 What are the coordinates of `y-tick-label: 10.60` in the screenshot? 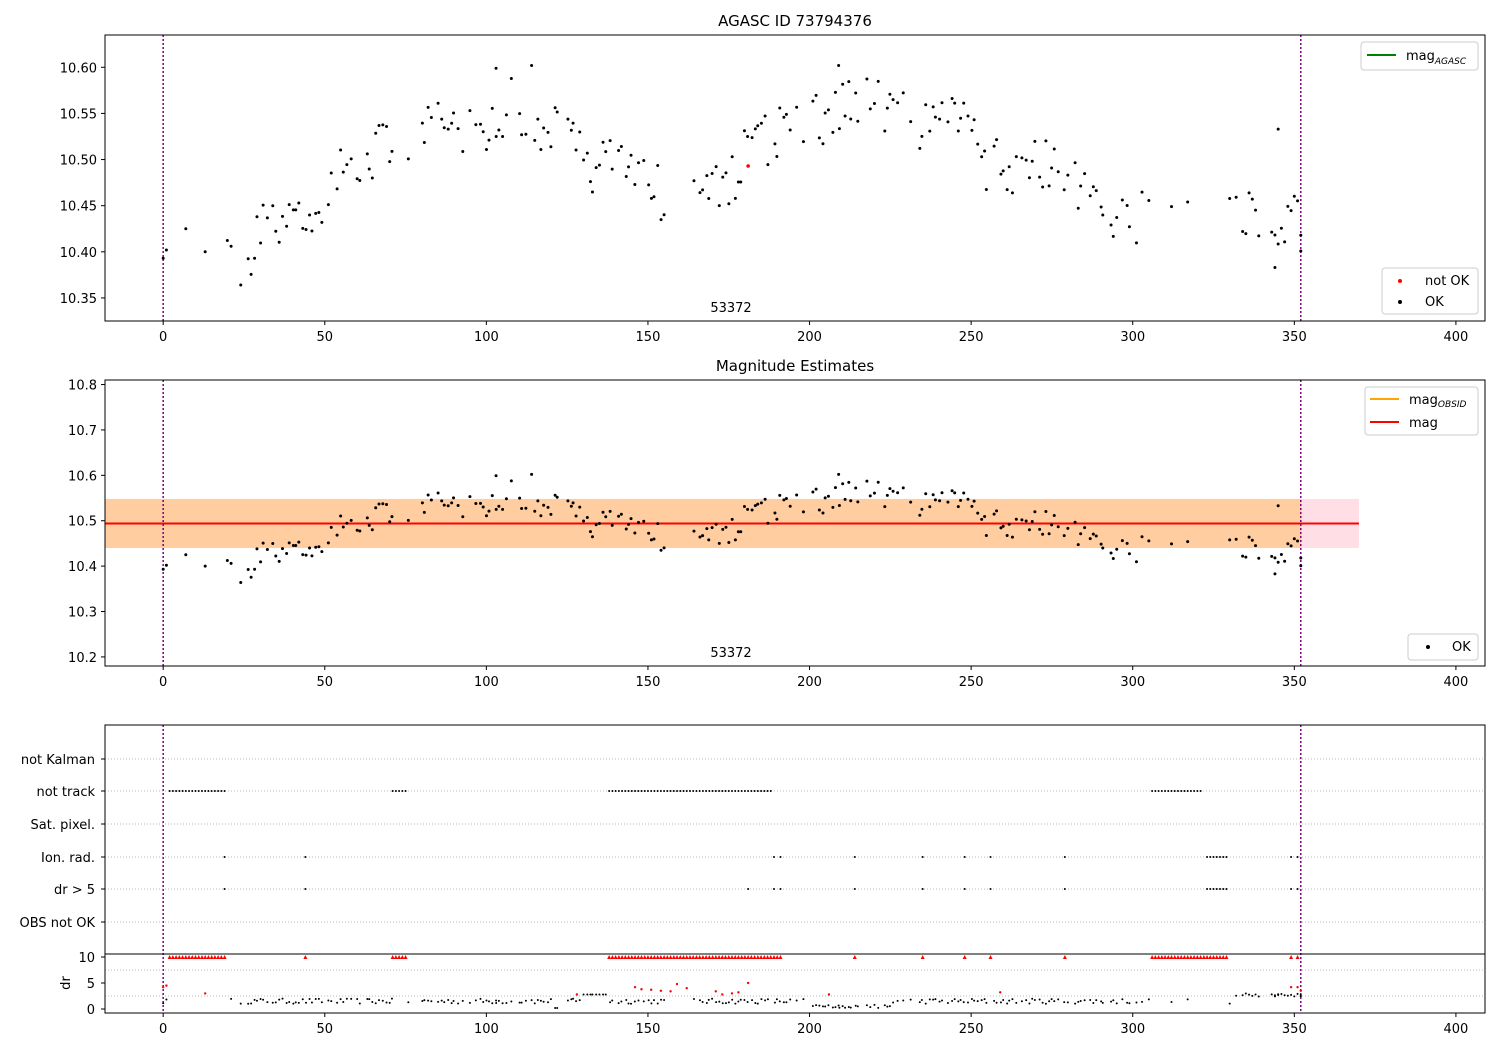 It's located at (78, 68).